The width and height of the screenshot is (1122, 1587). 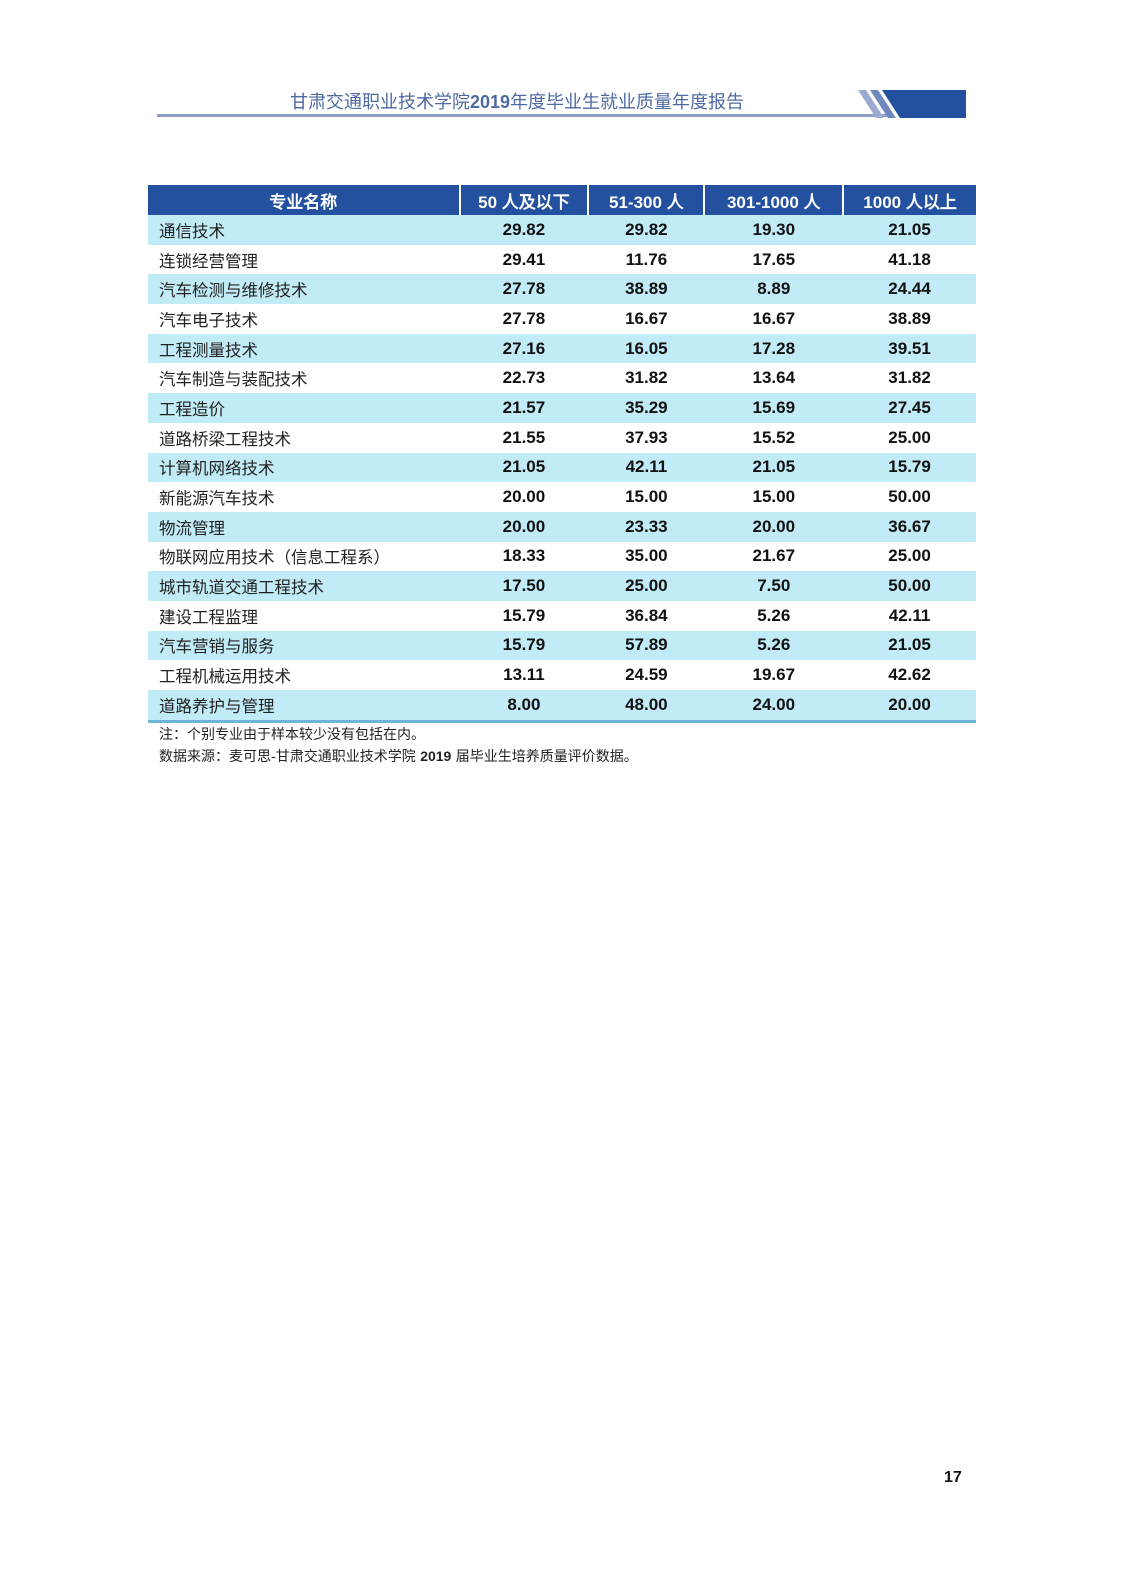 I want to click on value-cell: 11.76, so click(x=646, y=259).